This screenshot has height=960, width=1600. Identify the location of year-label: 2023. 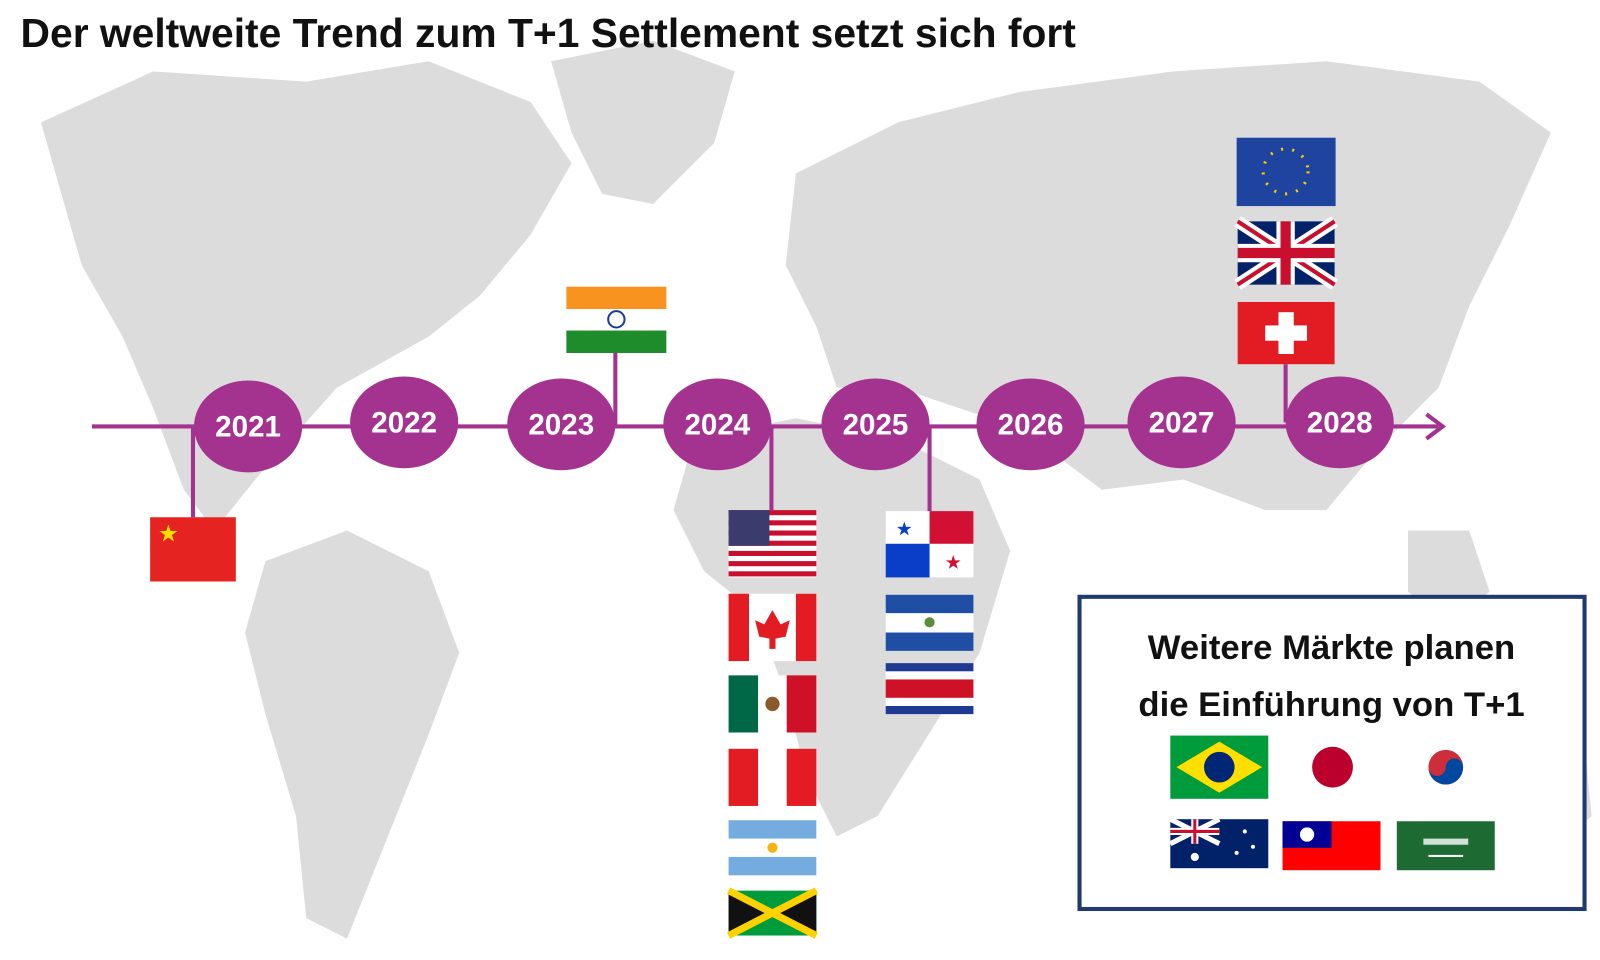
(561, 425).